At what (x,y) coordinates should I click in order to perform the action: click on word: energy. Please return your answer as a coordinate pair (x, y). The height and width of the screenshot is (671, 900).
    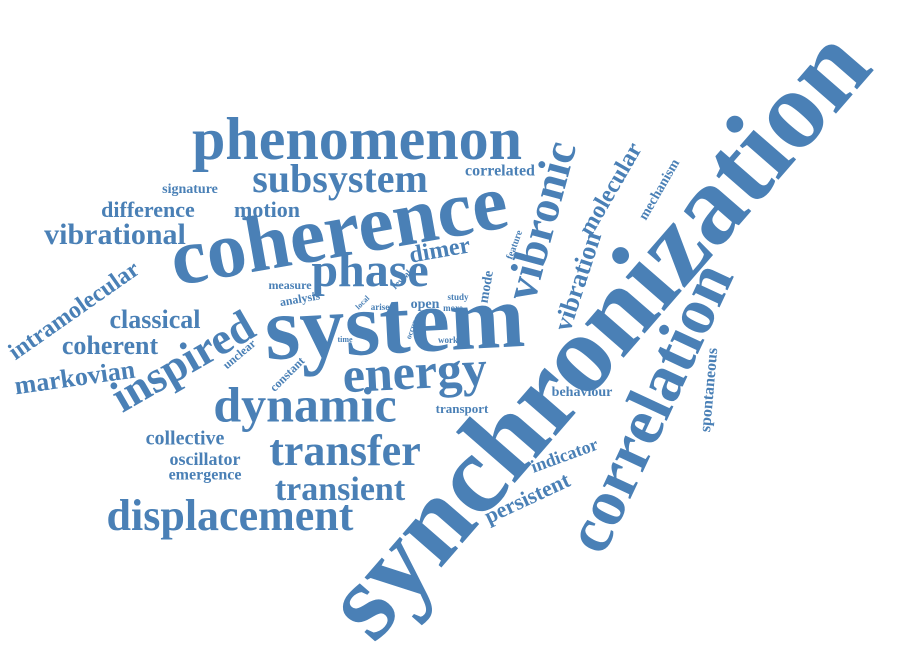
    Looking at the image, I should click on (414, 371).